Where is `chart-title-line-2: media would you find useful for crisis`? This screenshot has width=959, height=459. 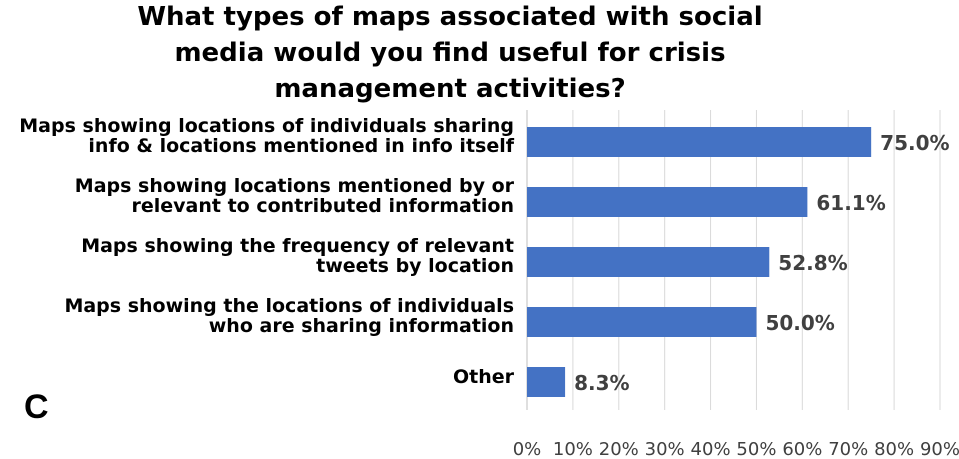
chart-title-line-2: media would you find useful for crisis is located at coordinates (450, 53).